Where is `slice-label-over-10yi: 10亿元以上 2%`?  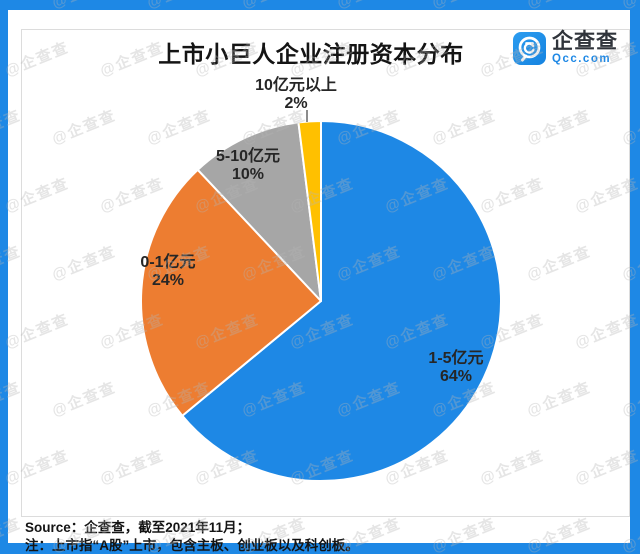
slice-label-over-10yi: 10亿元以上 2% is located at coordinates (296, 95).